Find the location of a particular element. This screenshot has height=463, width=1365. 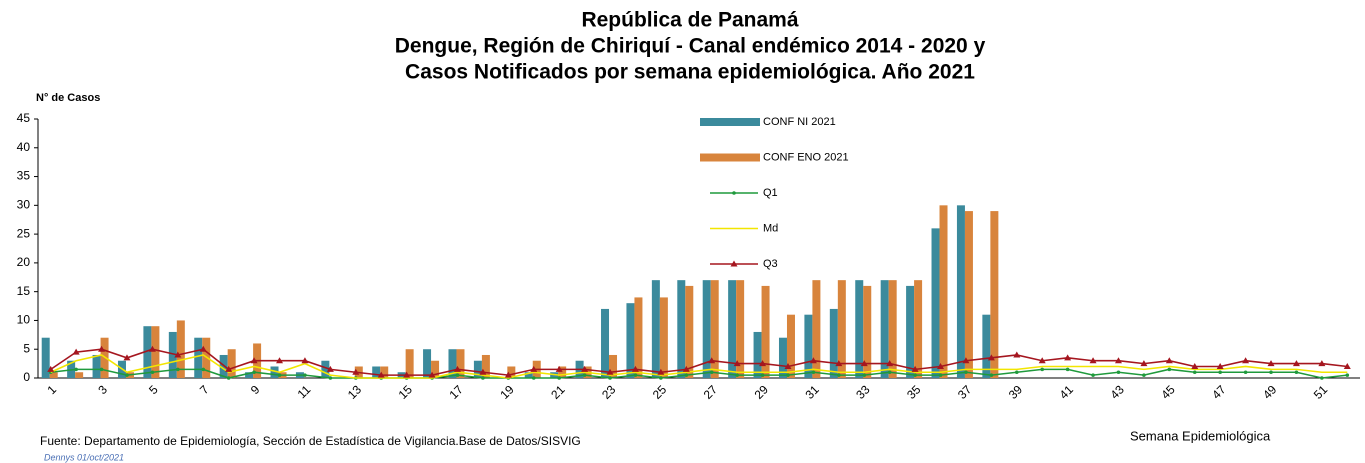

x-tick-label: 3 is located at coordinates (102, 389).